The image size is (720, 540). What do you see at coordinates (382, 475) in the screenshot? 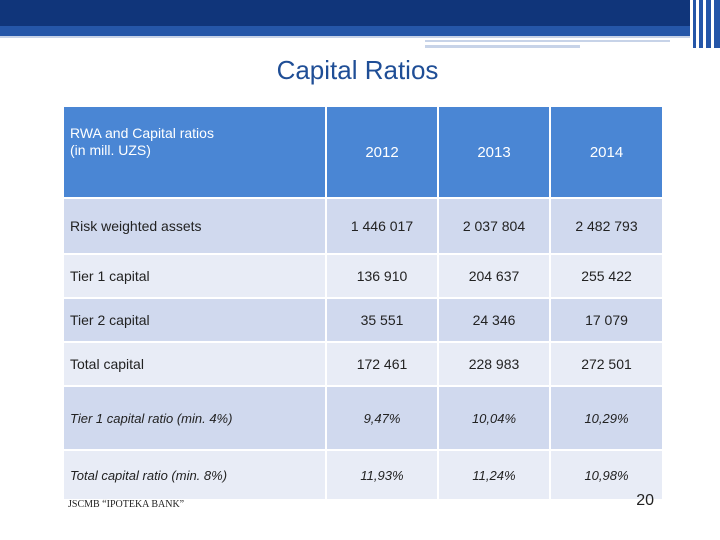
I see `cell-value: 11,93%` at bounding box center [382, 475].